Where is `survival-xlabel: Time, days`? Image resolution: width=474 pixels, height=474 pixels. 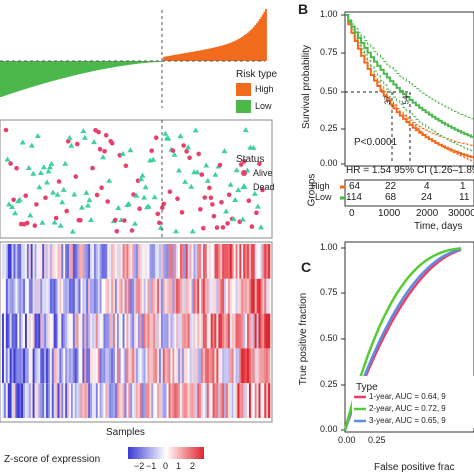
survival-xlabel: Time, days is located at coordinates (438, 226).